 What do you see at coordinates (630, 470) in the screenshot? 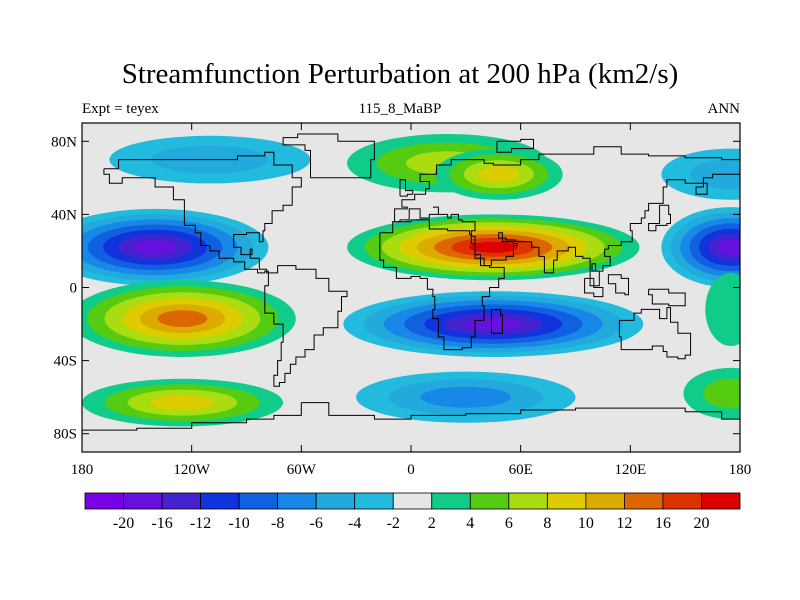
I see `lon-label: 120E` at bounding box center [630, 470].